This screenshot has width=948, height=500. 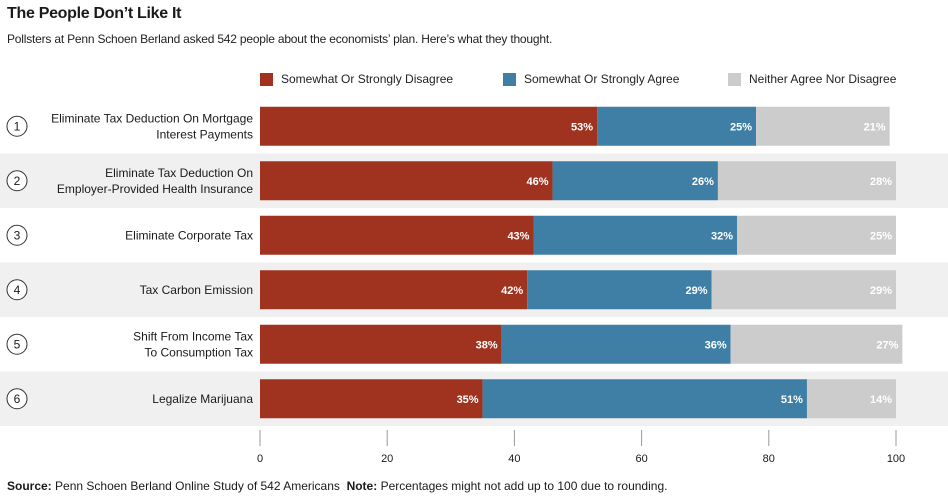 I want to click on row-number: 6, so click(x=17, y=399).